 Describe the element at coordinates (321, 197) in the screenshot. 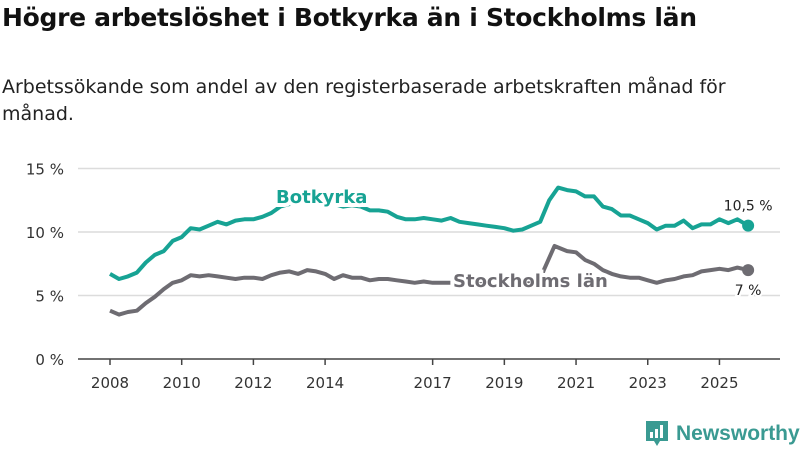

I see `series-label-botkyrka: Botkyrka` at that location.